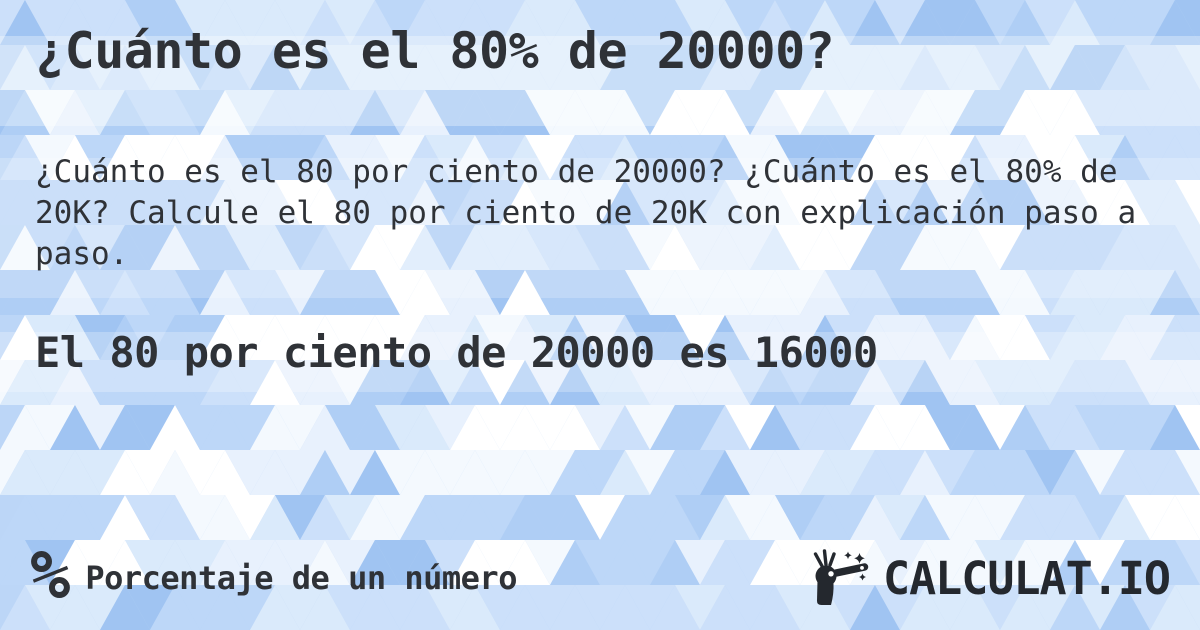  Describe the element at coordinates (841, 577) in the screenshot. I see `magic-wand-icon` at that location.